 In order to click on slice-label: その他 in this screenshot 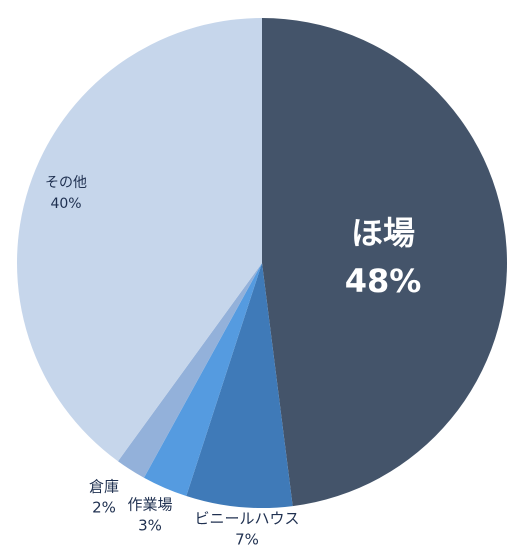, I will do `click(66, 183)`.